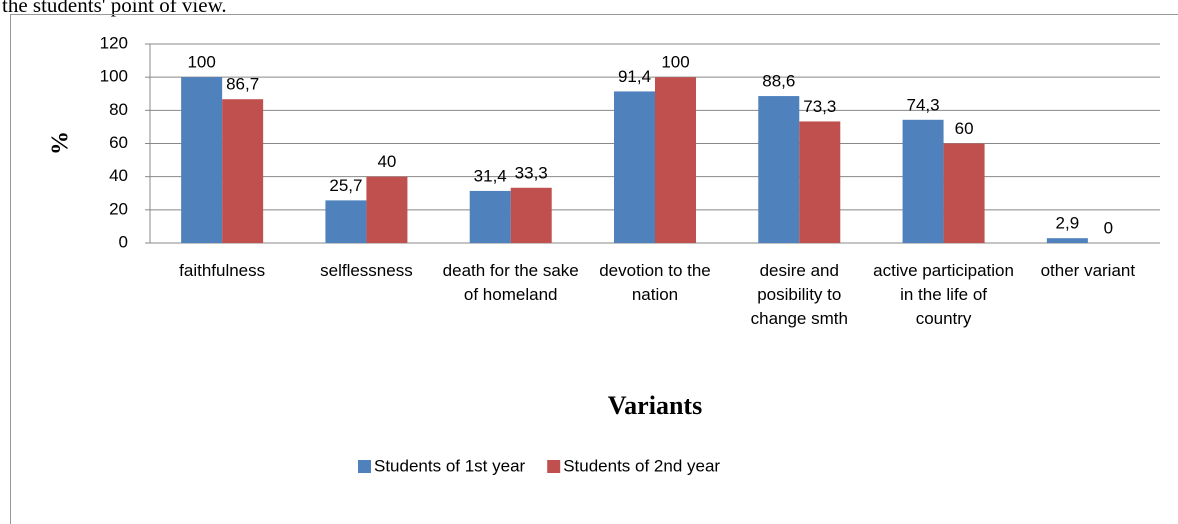 The width and height of the screenshot is (1178, 524). I want to click on x-tick-label: other variant, so click(1088, 270).